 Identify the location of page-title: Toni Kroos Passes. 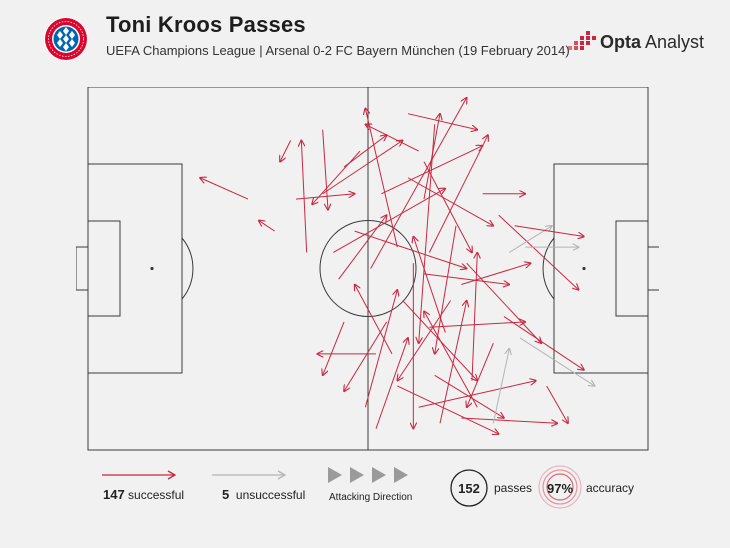
(206, 24).